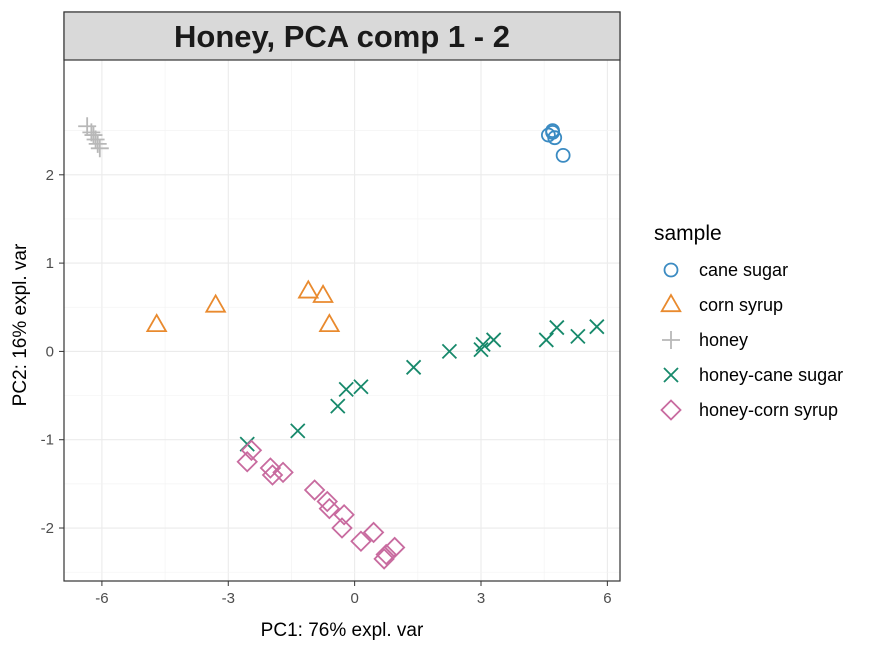 The height and width of the screenshot is (649, 891). Describe the element at coordinates (228, 598) in the screenshot. I see `x-tick-label: -3` at that location.